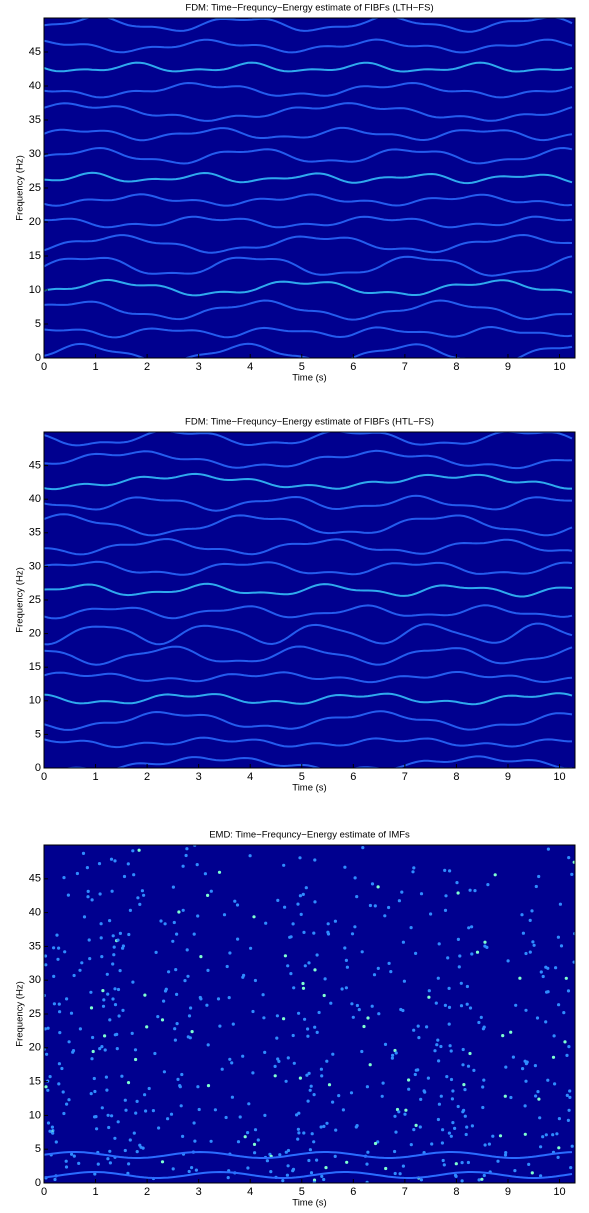 This screenshot has width=589, height=1213. Describe the element at coordinates (95, 777) in the screenshot. I see `x-tick-label: 1` at that location.